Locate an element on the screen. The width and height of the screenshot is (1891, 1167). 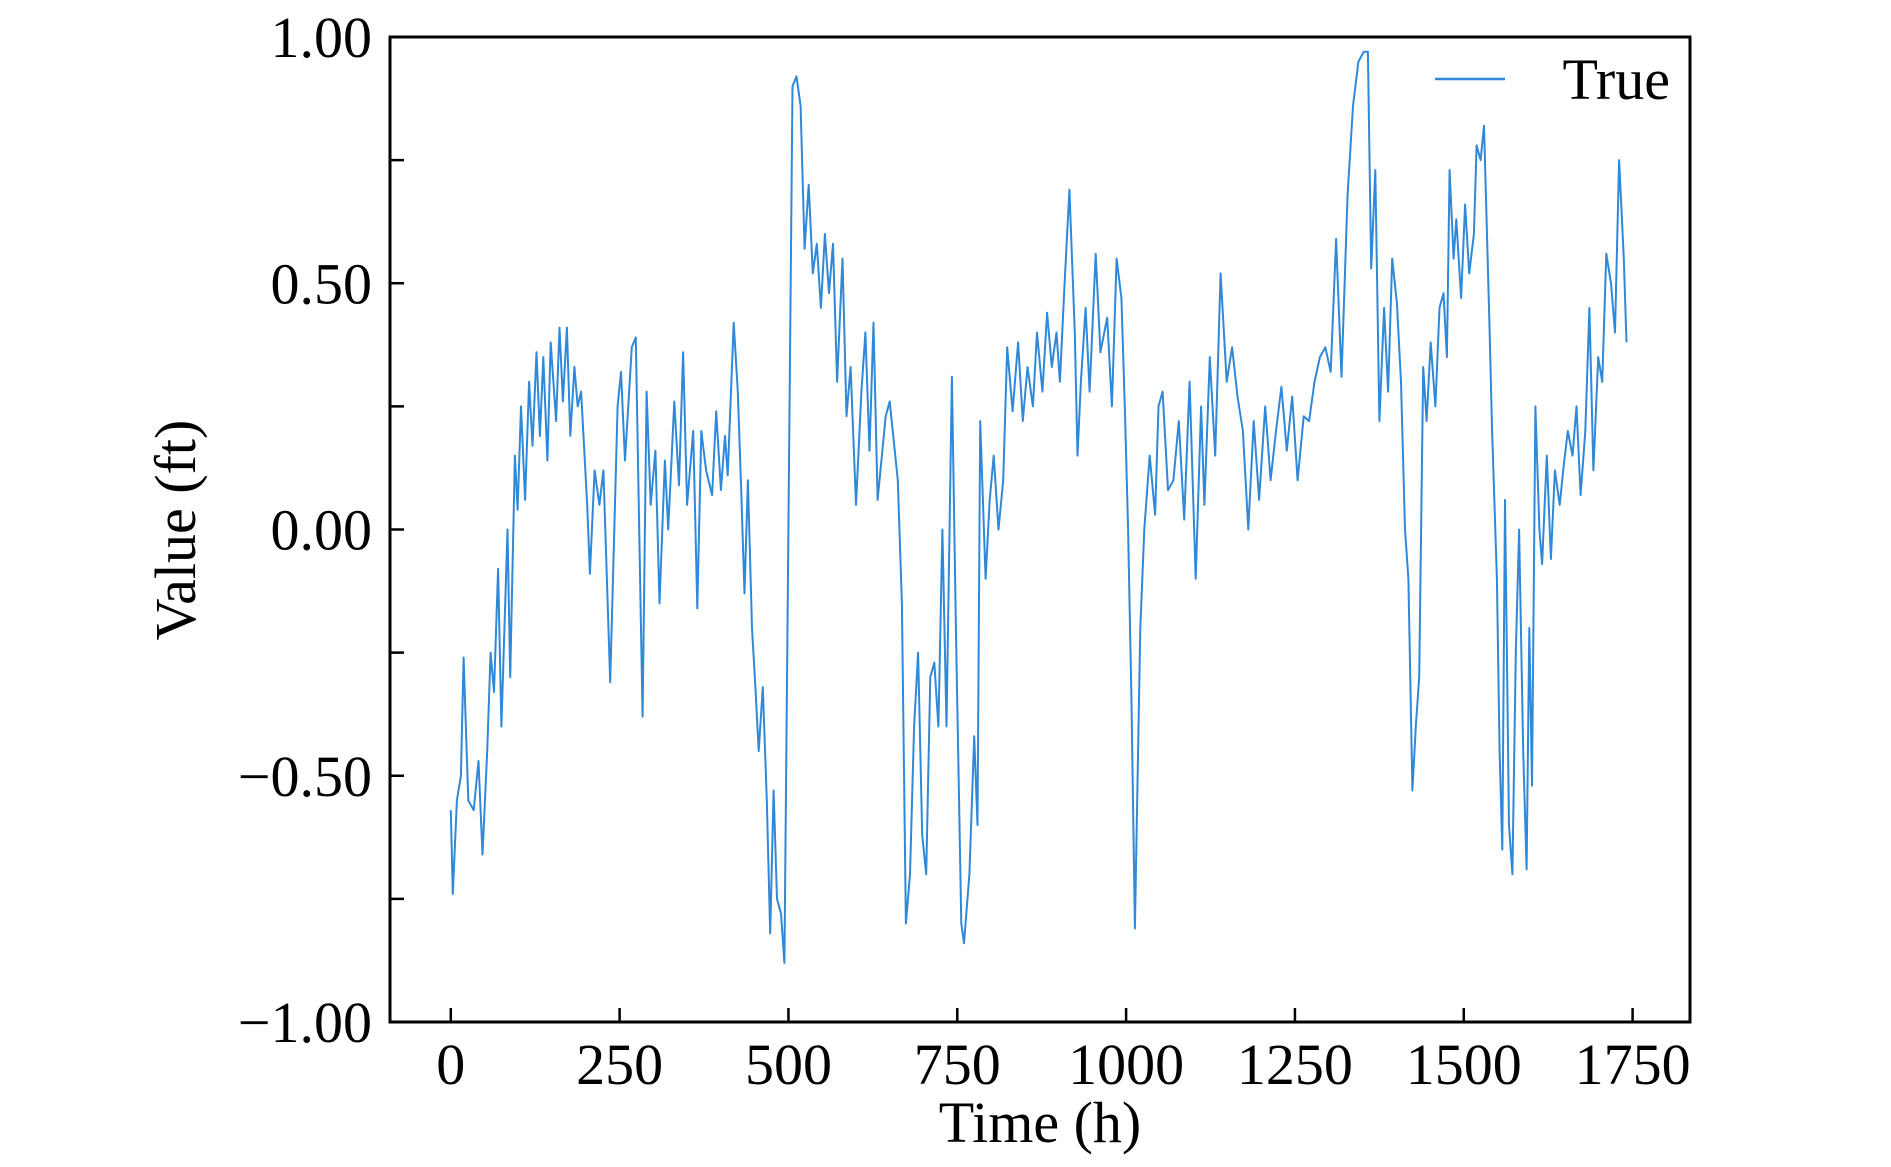
legend-label: True is located at coordinates (1616, 79).